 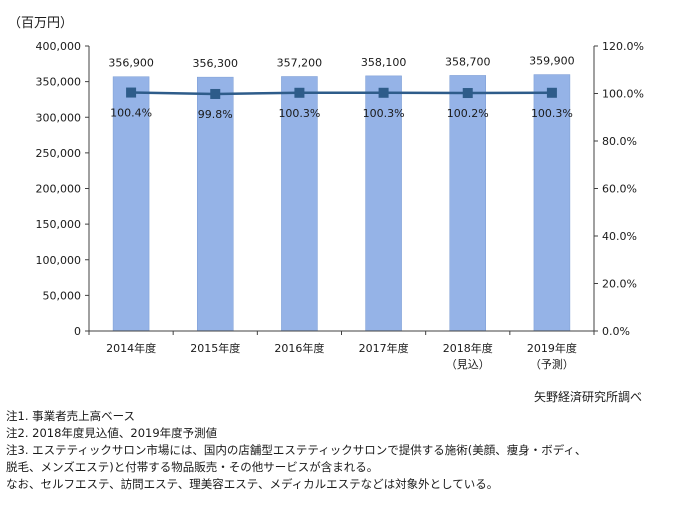 I want to click on x-tick-label: 2015年度, so click(x=215, y=348).